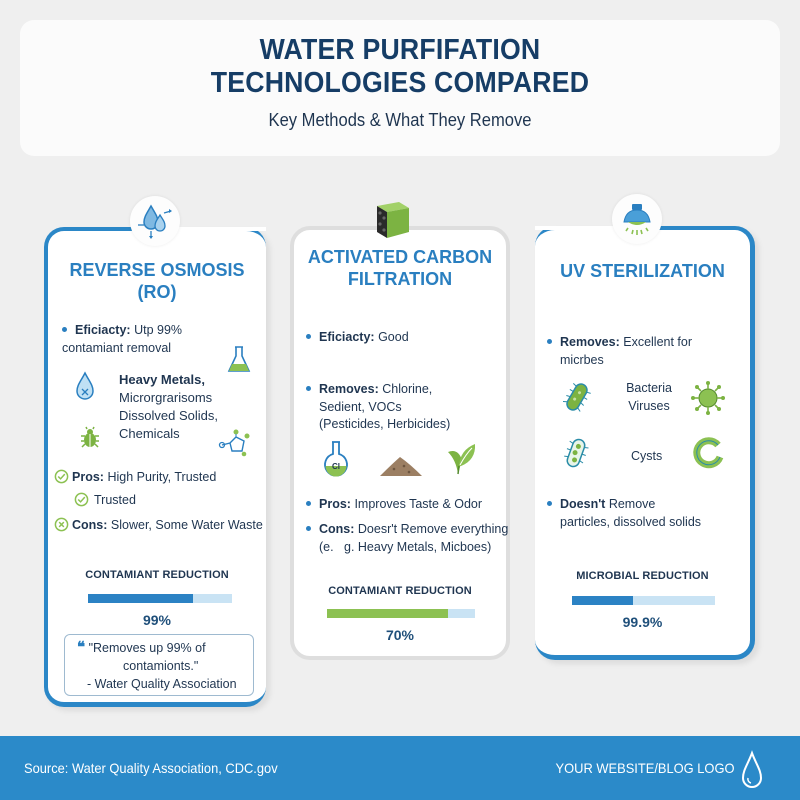 The image size is (800, 800). What do you see at coordinates (619, 342) in the screenshot?
I see `removes-item: Removes: Excellent for` at bounding box center [619, 342].